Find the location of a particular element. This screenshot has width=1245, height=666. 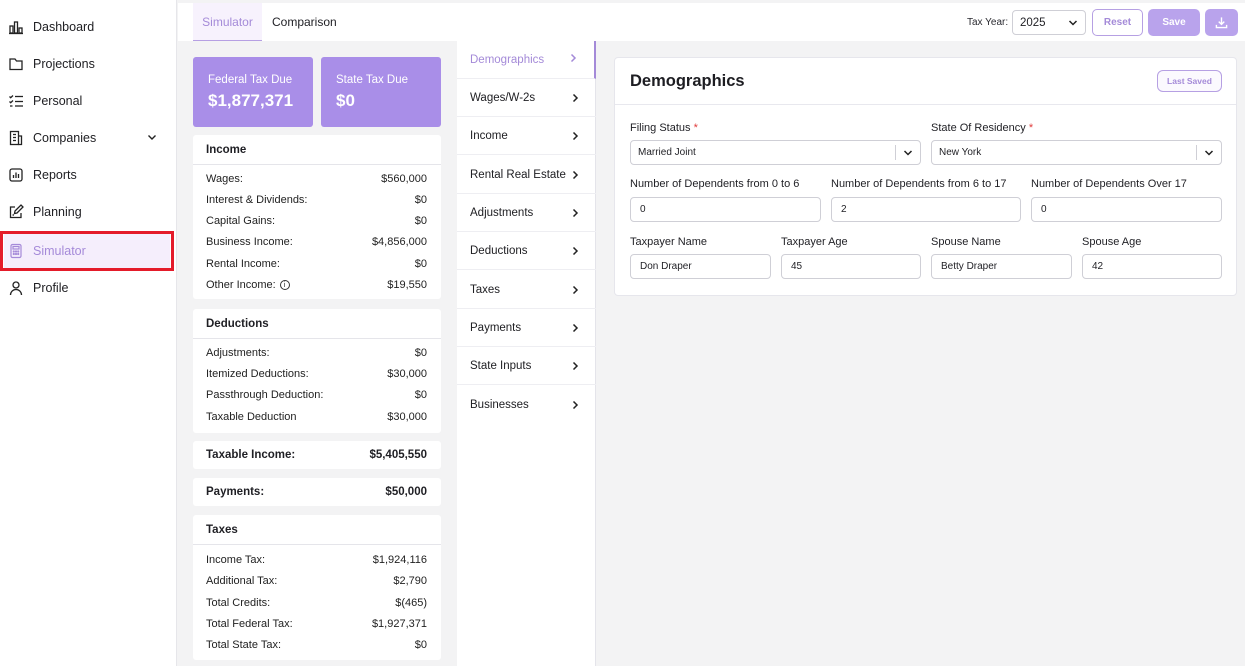

sidebar-item-label: Personal is located at coordinates (58, 101).